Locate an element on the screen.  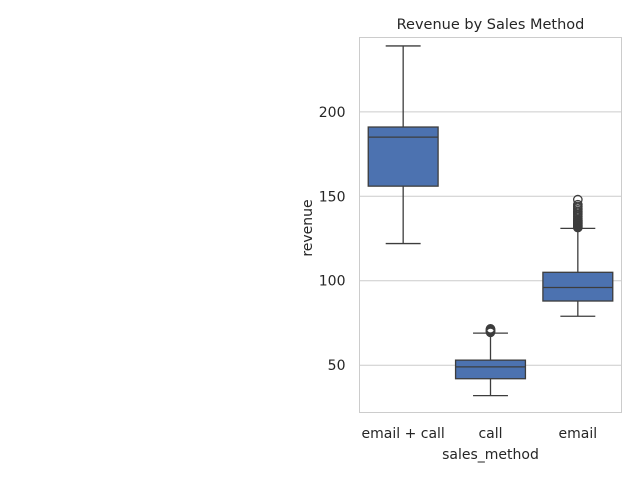
y-axis-label: revenue is located at coordinates (308, 227).